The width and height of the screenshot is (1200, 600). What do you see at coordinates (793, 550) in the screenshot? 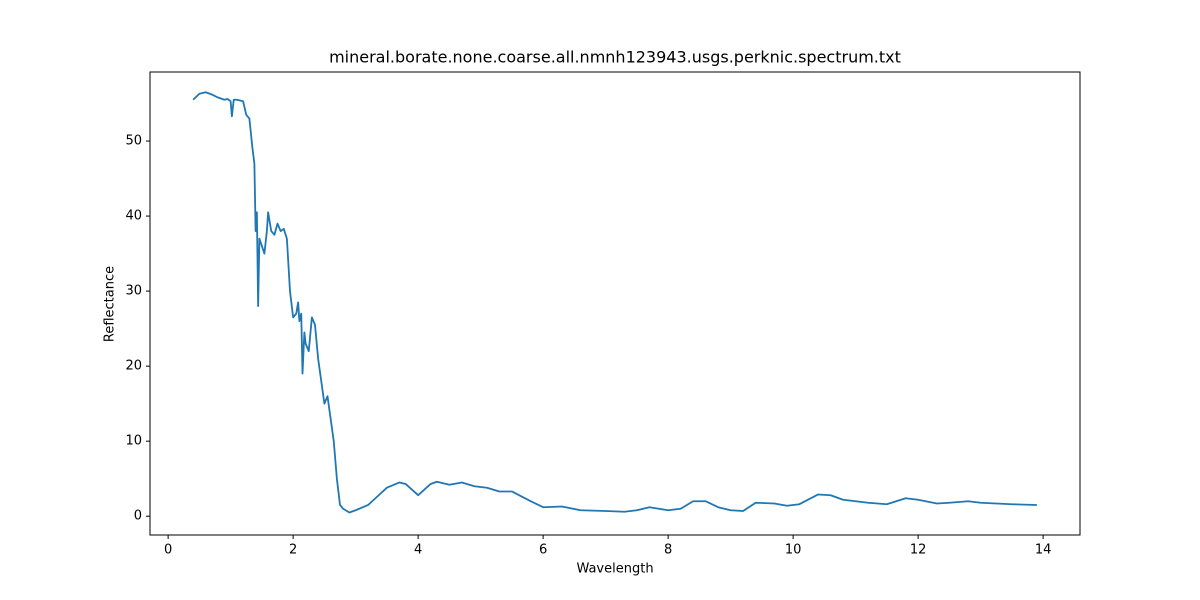
I see `x-tick-label: 10` at bounding box center [793, 550].